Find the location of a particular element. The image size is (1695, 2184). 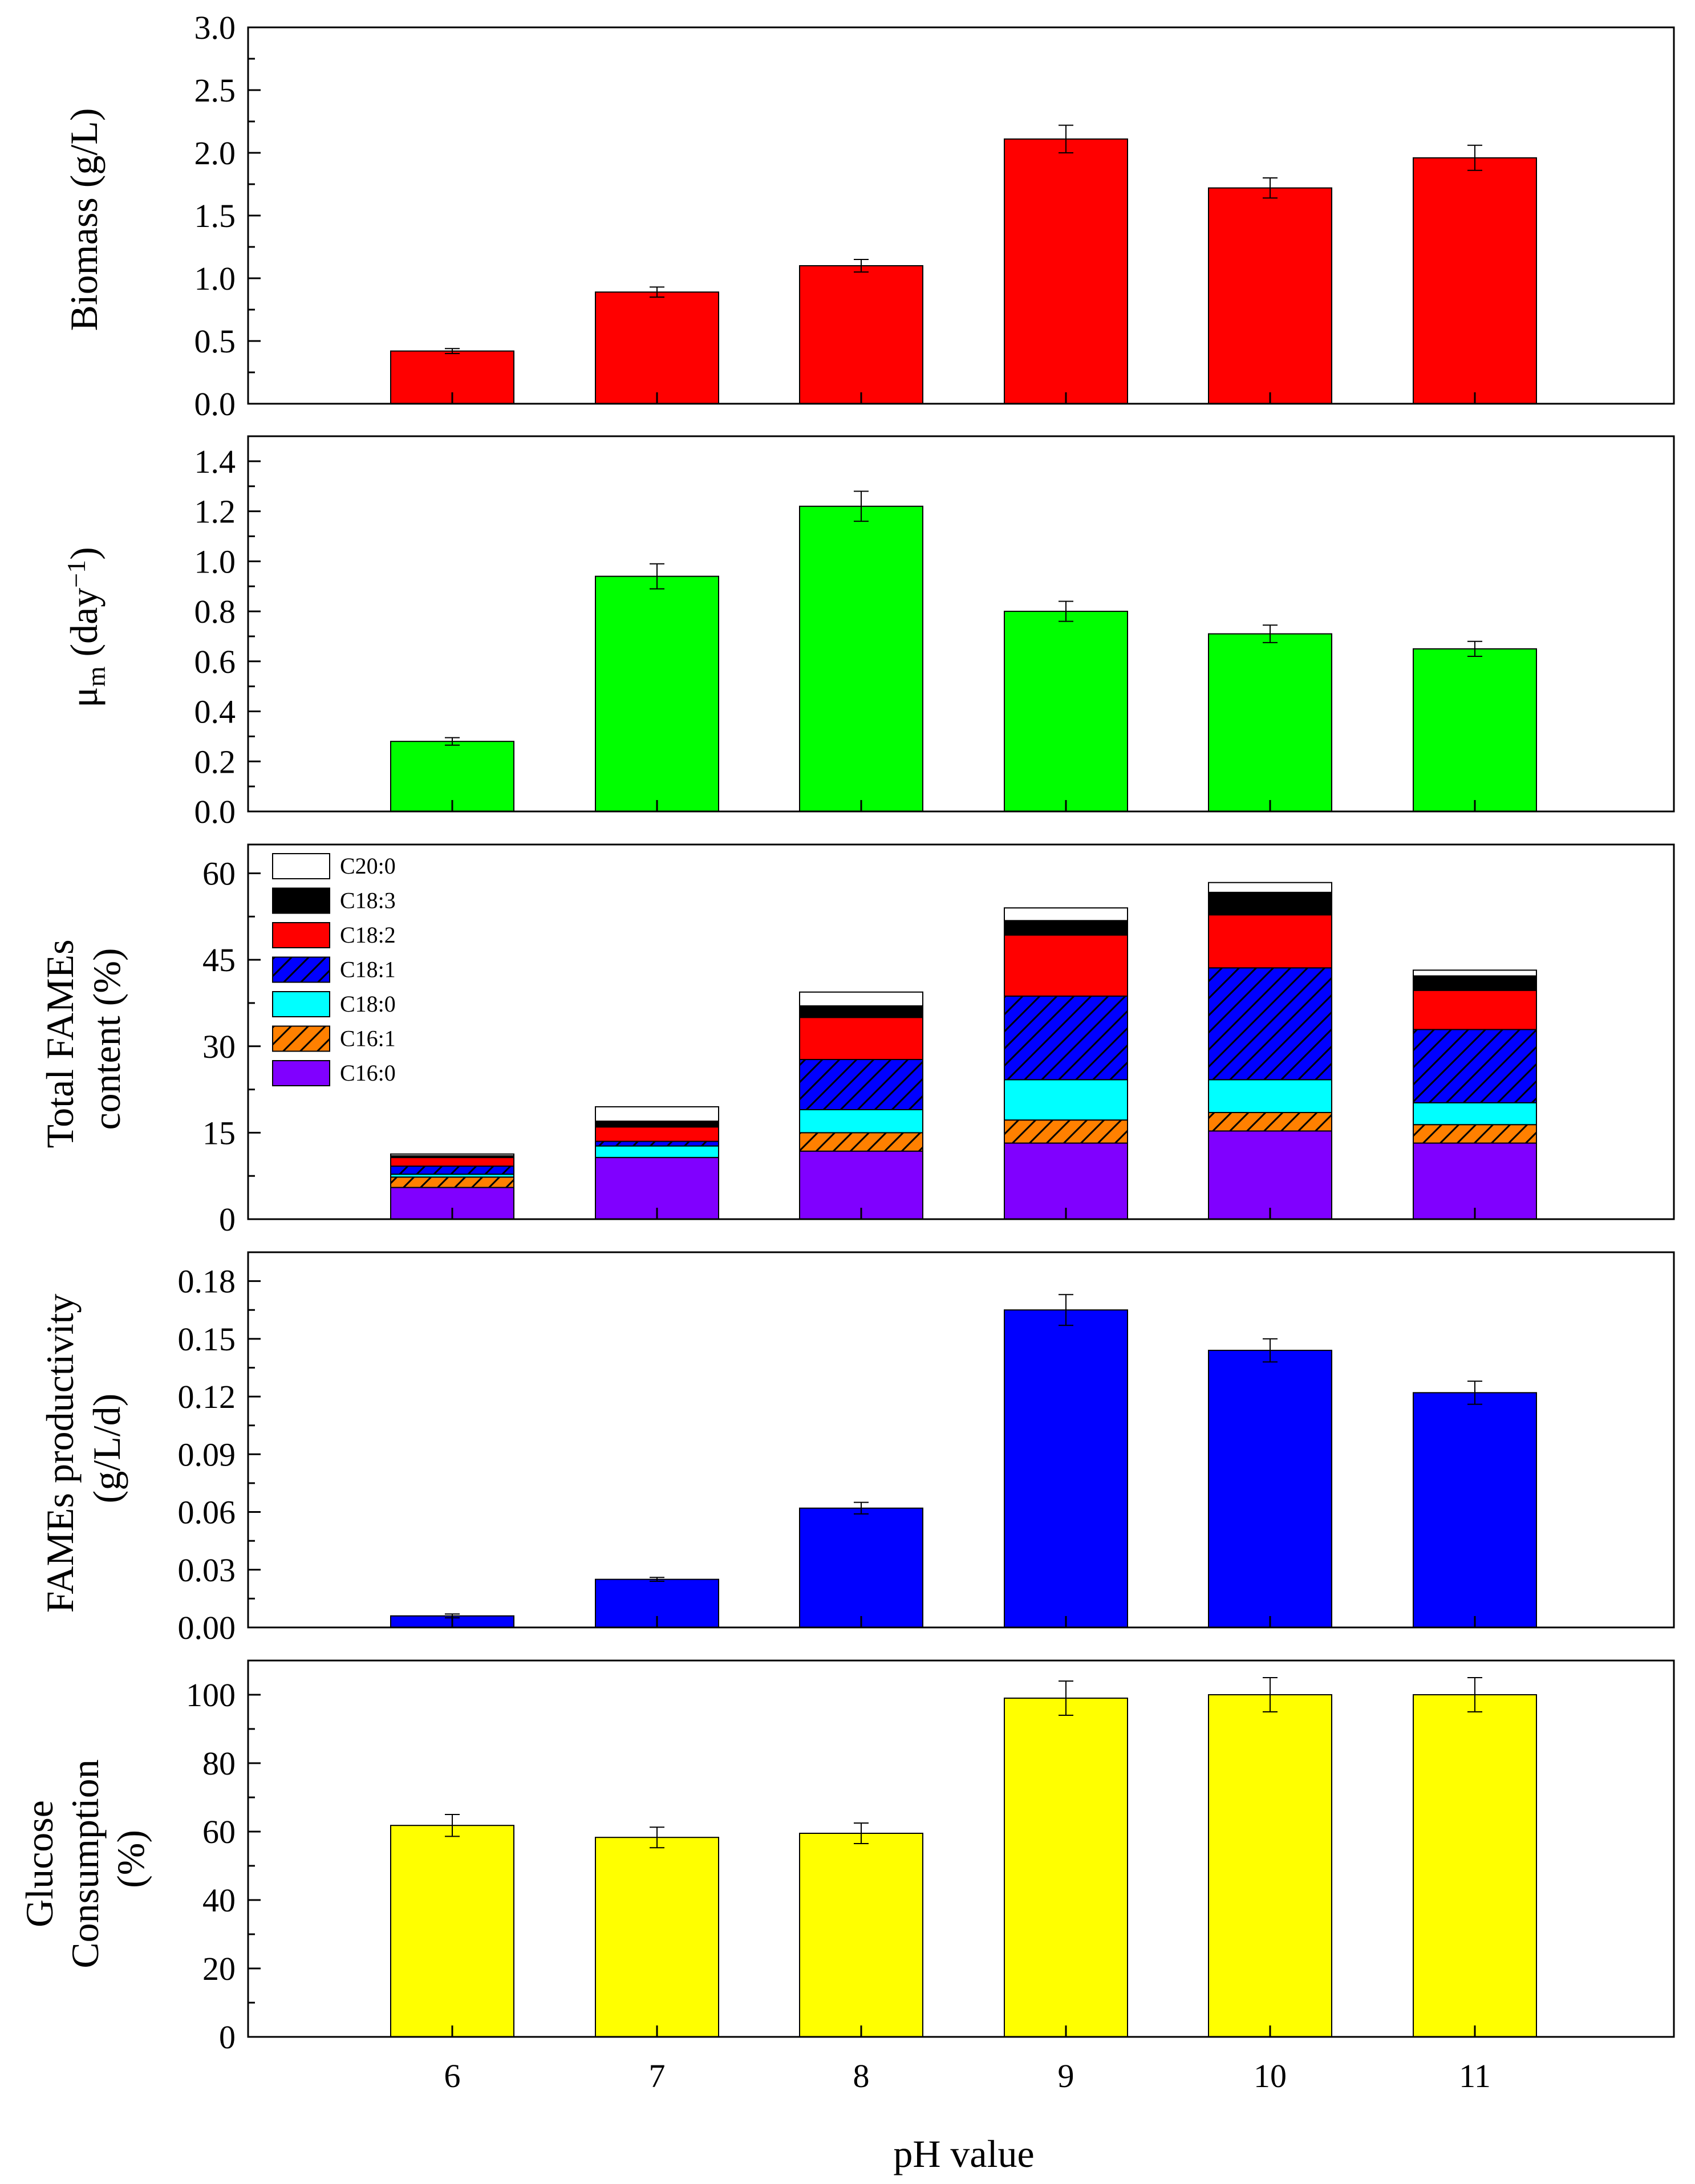

y-axis-label-glucose-line1: Glucose is located at coordinates (40, 1863).